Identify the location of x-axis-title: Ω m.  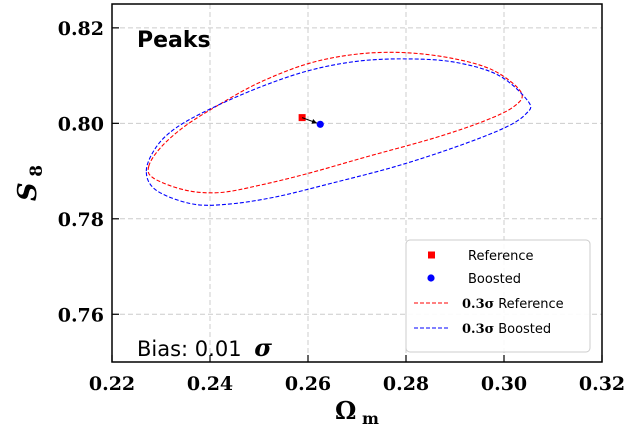
(357, 412).